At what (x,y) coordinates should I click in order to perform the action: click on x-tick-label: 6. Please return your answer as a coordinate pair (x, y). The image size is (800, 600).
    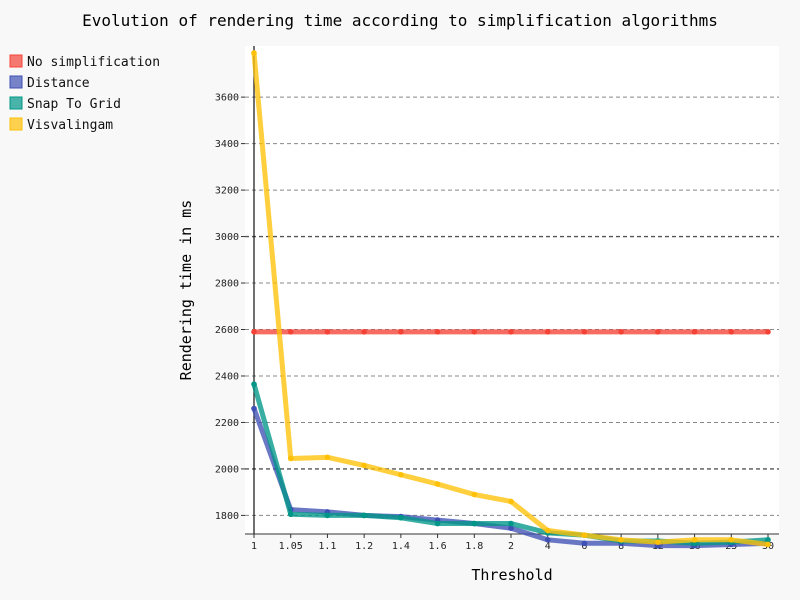
    Looking at the image, I should click on (584, 546).